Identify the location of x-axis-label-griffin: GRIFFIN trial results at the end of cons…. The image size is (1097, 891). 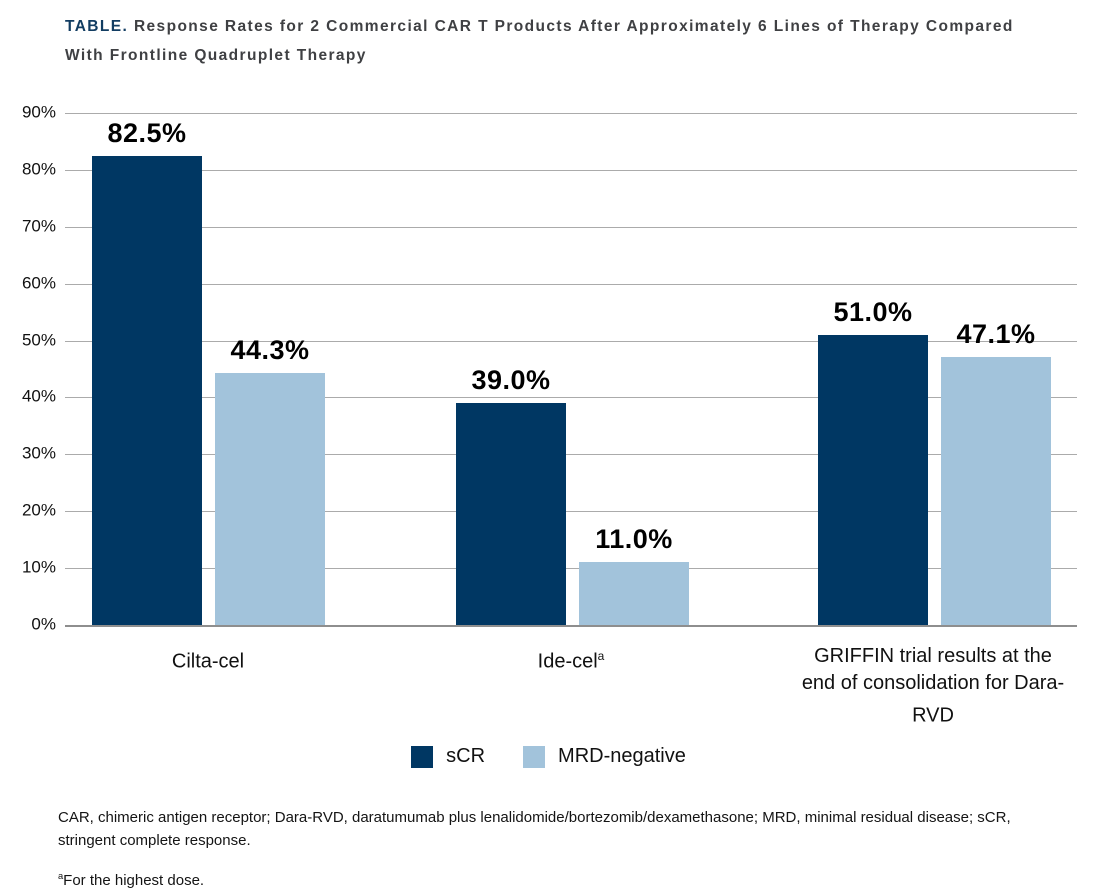
(933, 686).